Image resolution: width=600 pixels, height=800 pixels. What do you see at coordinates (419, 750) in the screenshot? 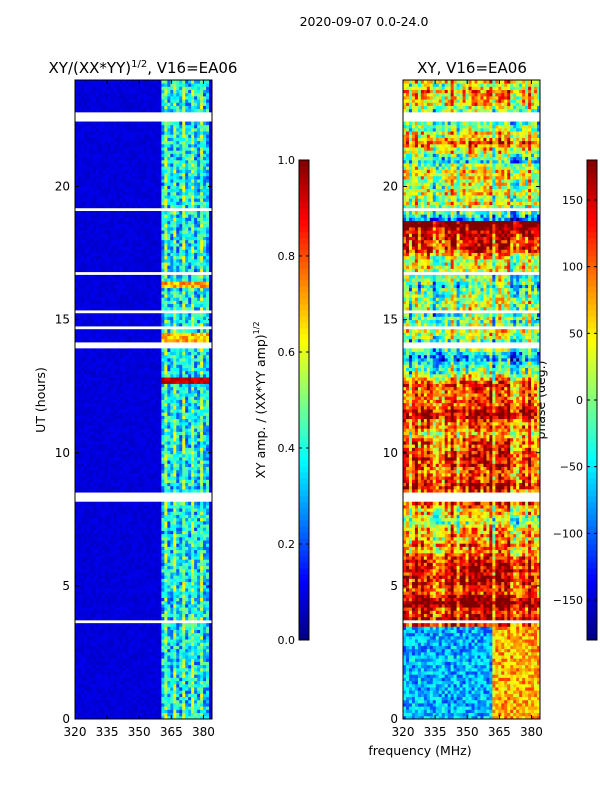
I see `x-axis-label: frequency (MHz)` at bounding box center [419, 750].